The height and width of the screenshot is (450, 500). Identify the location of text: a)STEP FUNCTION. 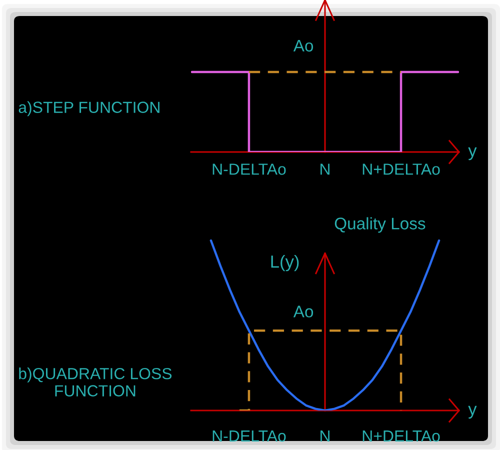
(89, 108).